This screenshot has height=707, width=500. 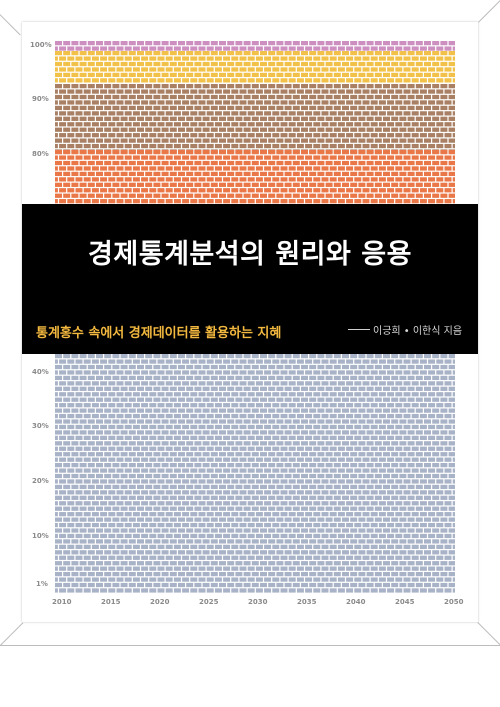 What do you see at coordinates (356, 602) in the screenshot?
I see `x-label-2040: 2040` at bounding box center [356, 602].